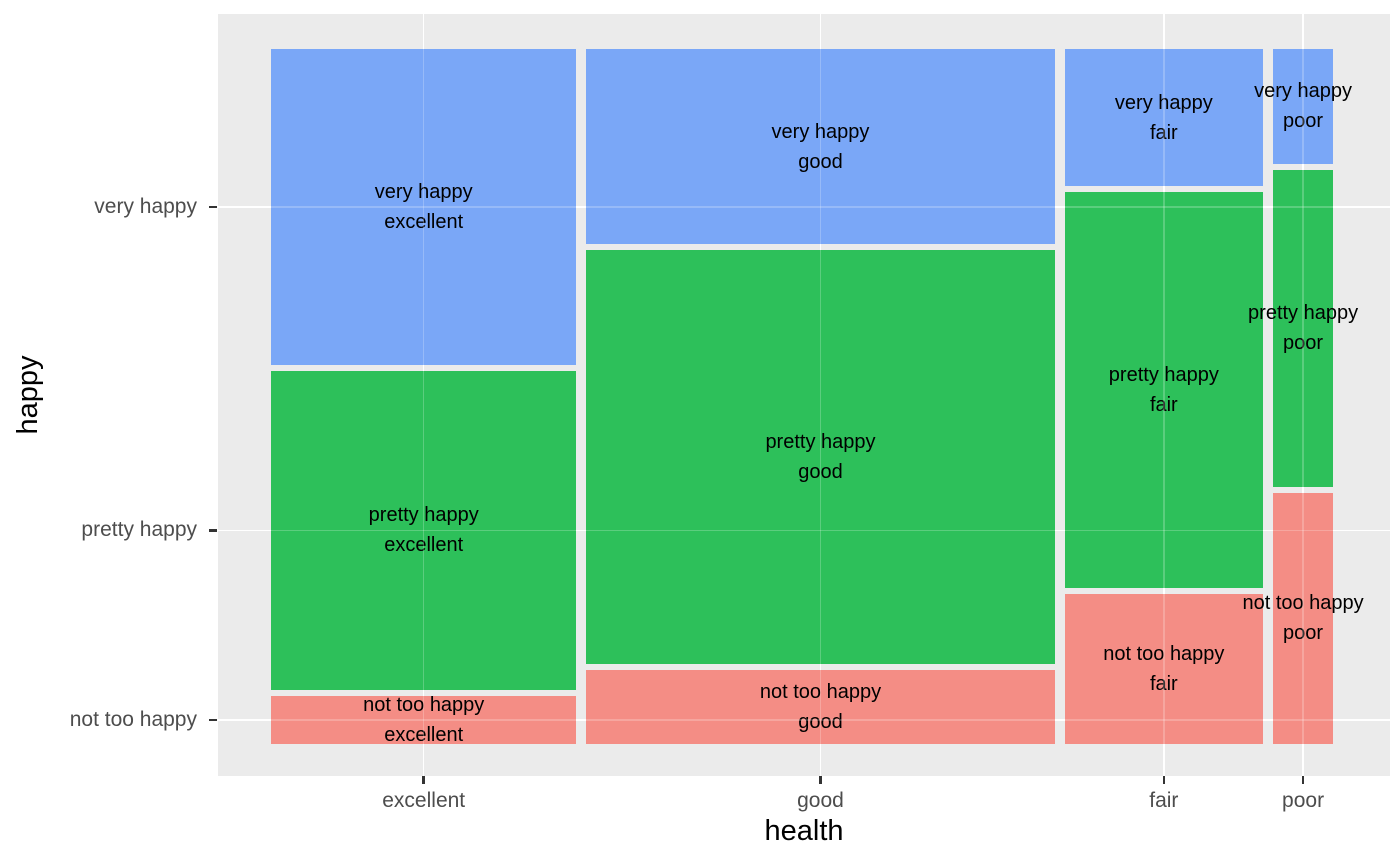  I want to click on x-tick-label: poor, so click(1303, 800).